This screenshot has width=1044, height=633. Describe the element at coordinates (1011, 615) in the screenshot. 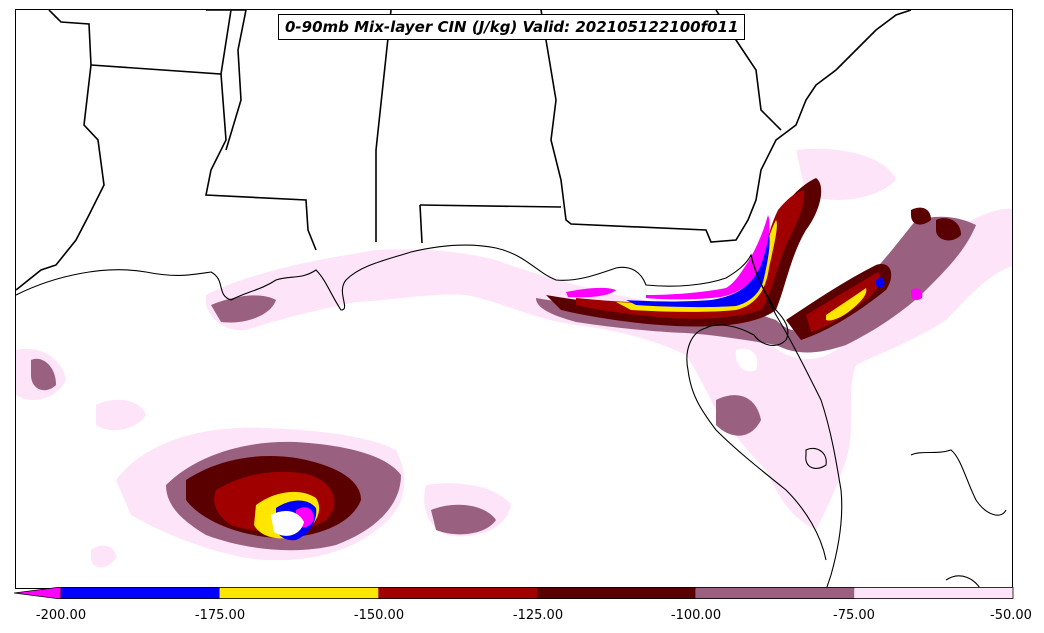

I see `colorbar-tick-label: -50.00` at that location.